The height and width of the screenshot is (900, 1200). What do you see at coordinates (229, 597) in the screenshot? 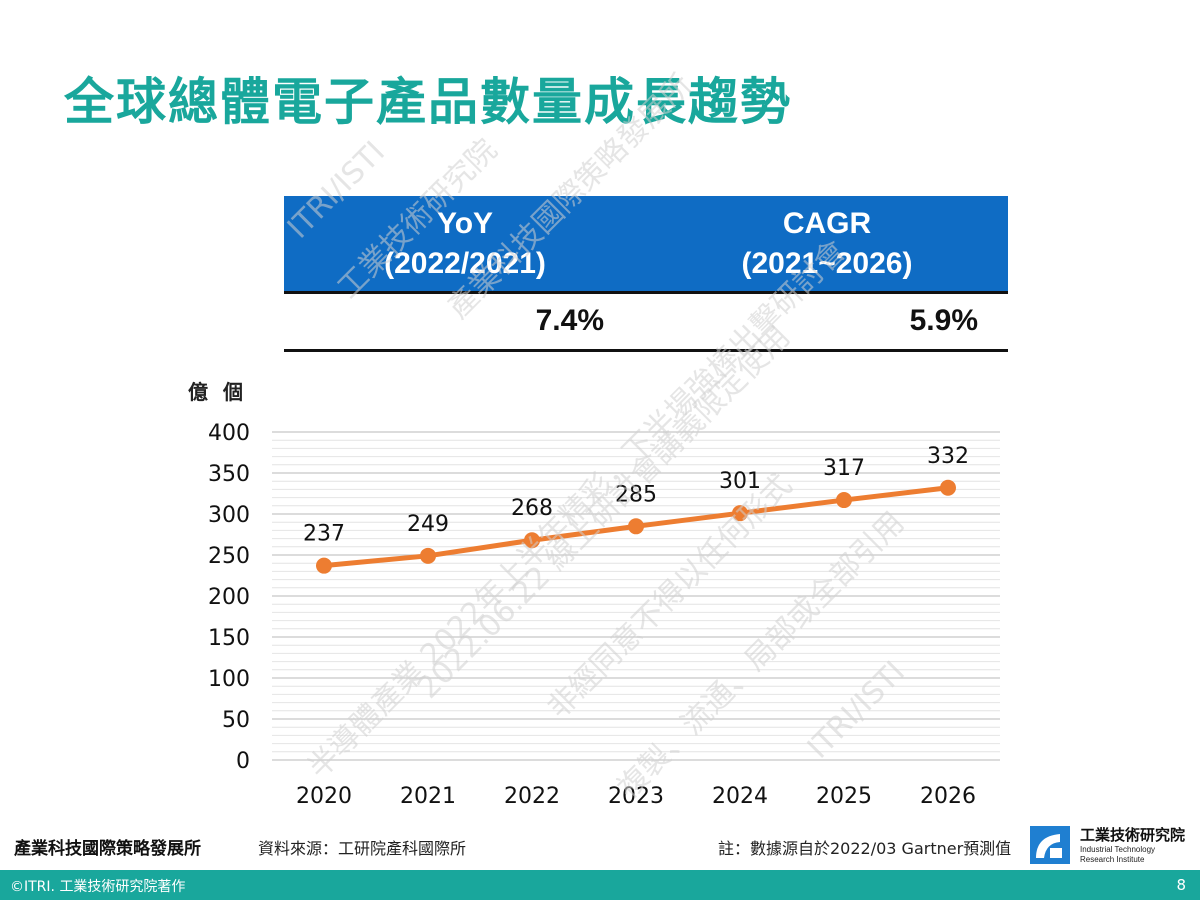
I see `y-tick-label: 200` at bounding box center [229, 597].